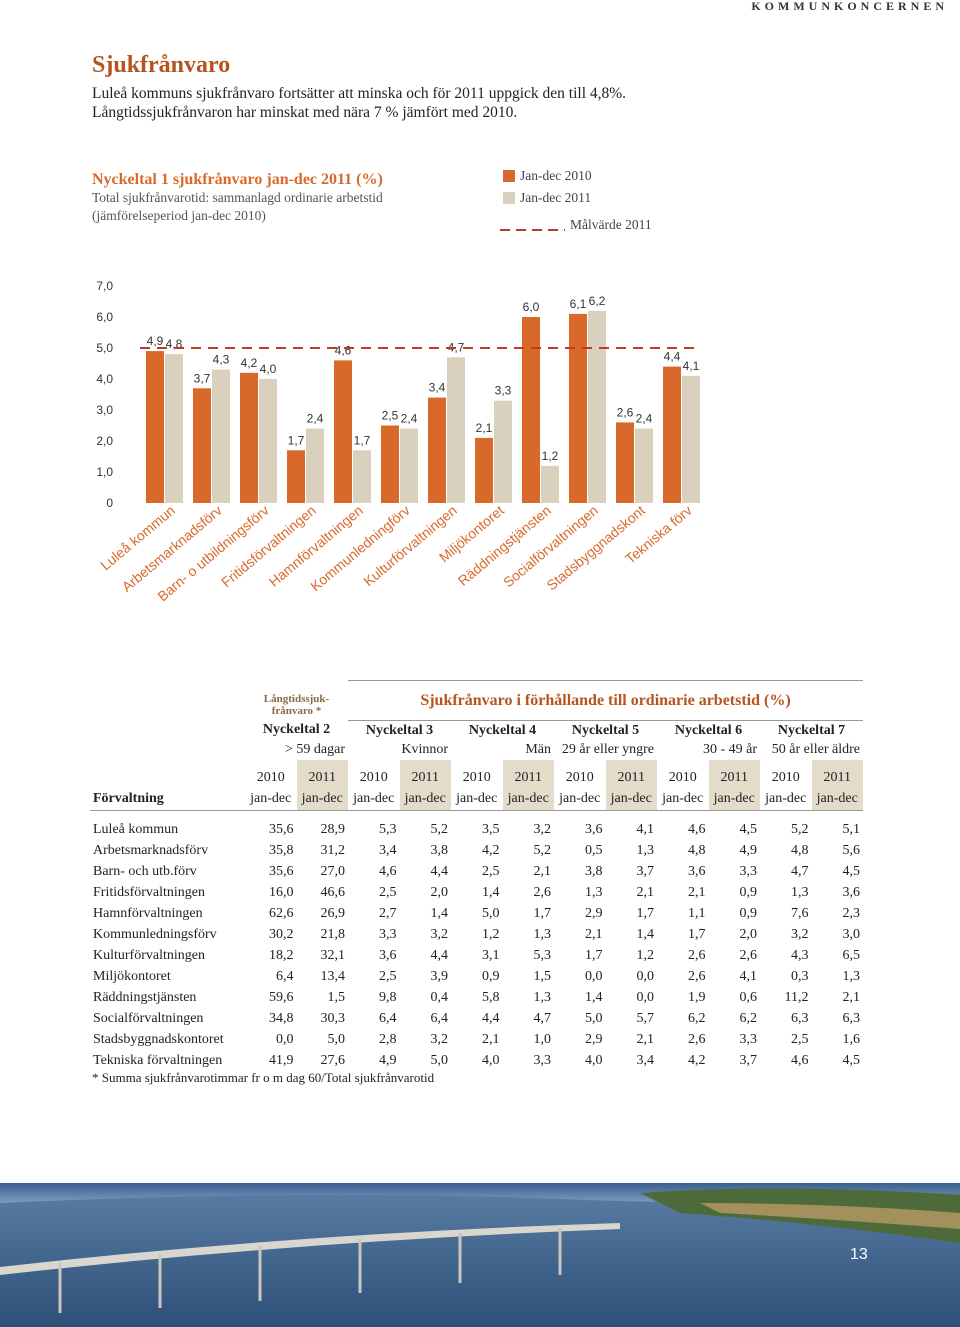 This screenshot has height=1327, width=960. What do you see at coordinates (811, 730) in the screenshot?
I see `measure-name: Nyckeltal 7` at bounding box center [811, 730].